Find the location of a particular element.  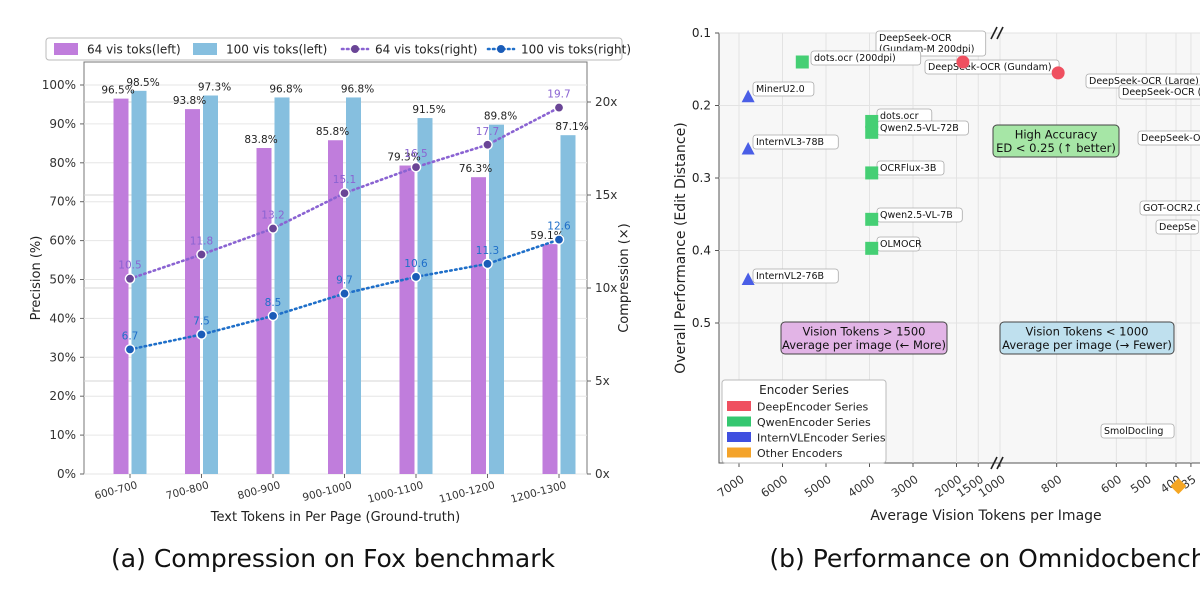

line-data-label: 10.6 is located at coordinates (416, 264).